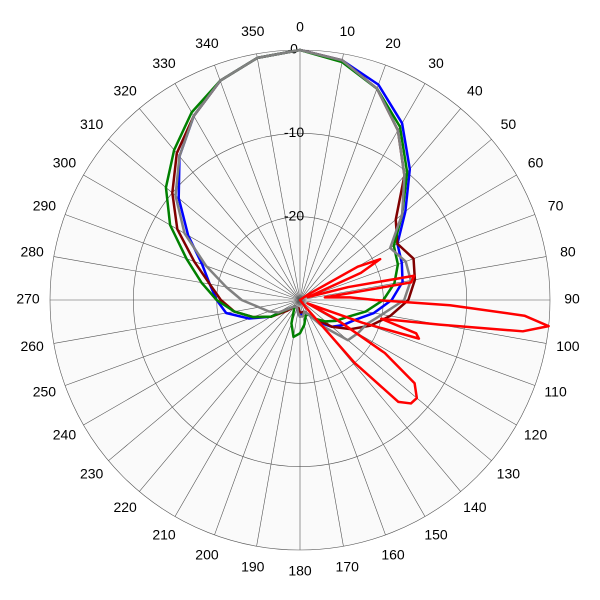 The height and width of the screenshot is (600, 600). I want to click on angle-label: 140, so click(475, 507).